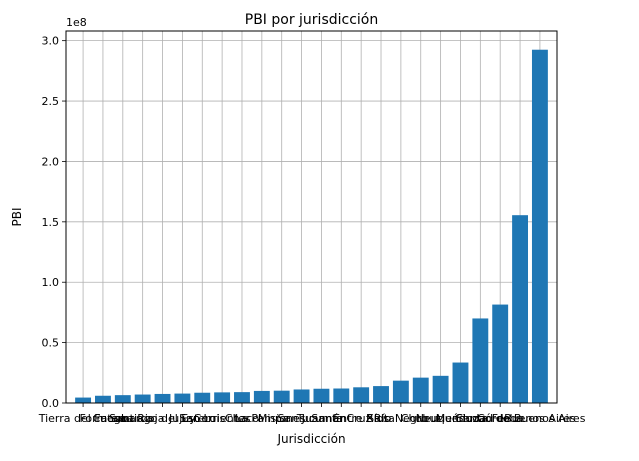 The height and width of the screenshot is (461, 639). I want to click on y-tick-label: 3.0, so click(51, 41).